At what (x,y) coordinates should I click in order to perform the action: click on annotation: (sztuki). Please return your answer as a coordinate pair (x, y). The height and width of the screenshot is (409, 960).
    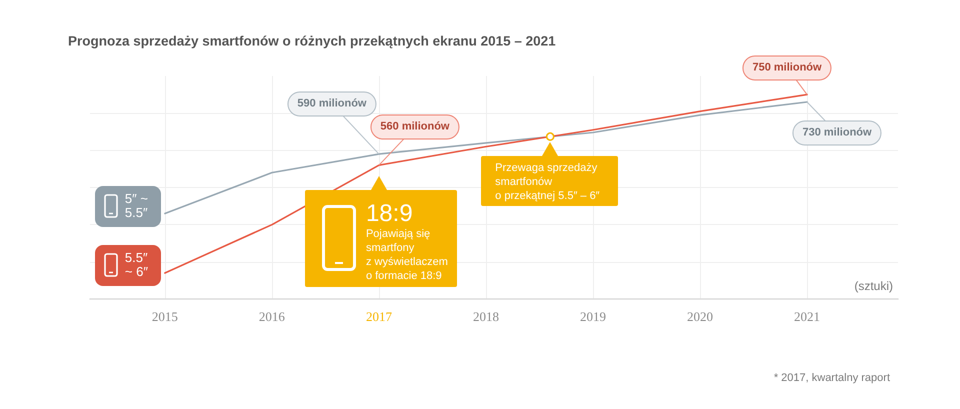
    Looking at the image, I should click on (873, 286).